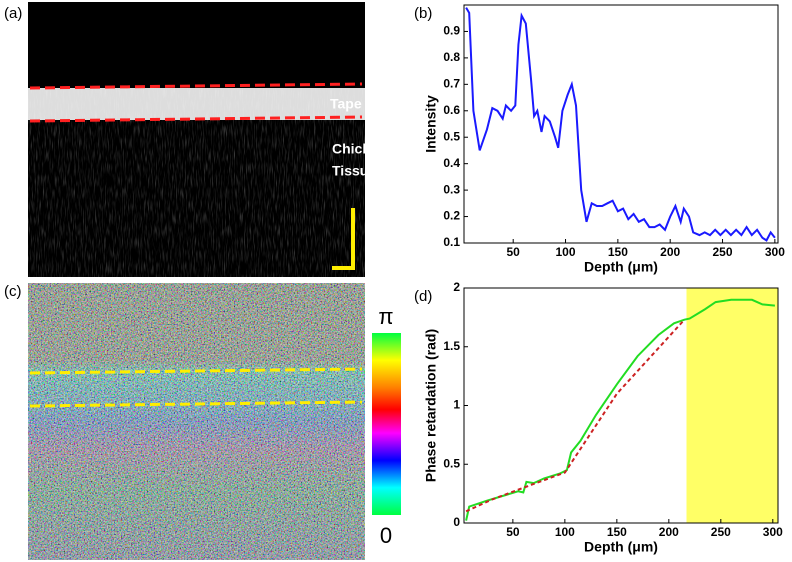 The width and height of the screenshot is (792, 562). I want to click on colorbar-label: π, so click(385, 316).